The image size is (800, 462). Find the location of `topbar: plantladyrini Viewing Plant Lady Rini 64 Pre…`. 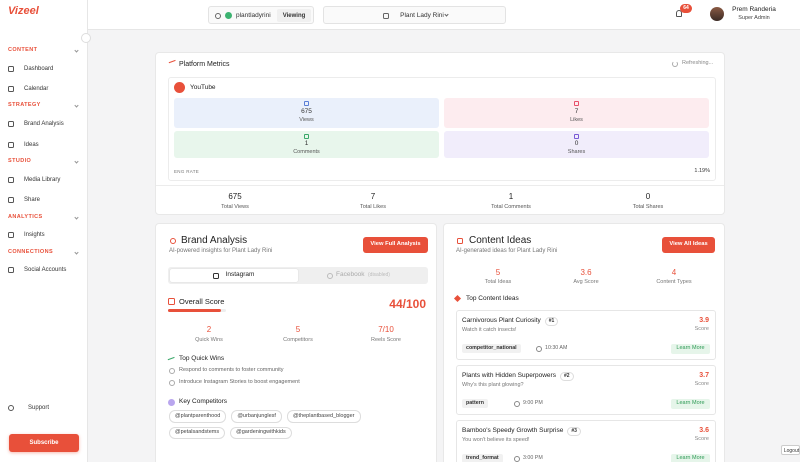

topbar: plantladyrini Viewing Plant Lady Rini 64 Pre… is located at coordinates (444, 15).